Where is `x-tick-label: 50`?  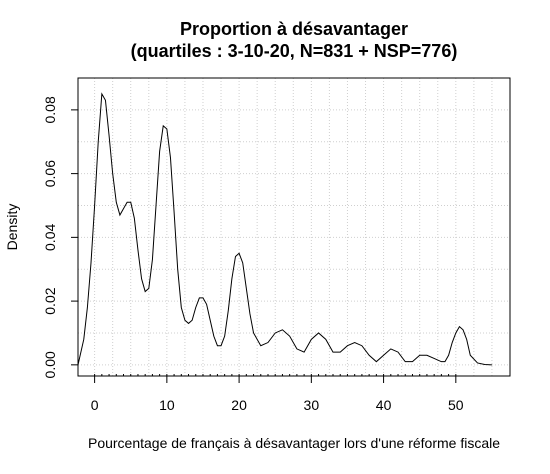
x-tick-label: 50 is located at coordinates (456, 405).